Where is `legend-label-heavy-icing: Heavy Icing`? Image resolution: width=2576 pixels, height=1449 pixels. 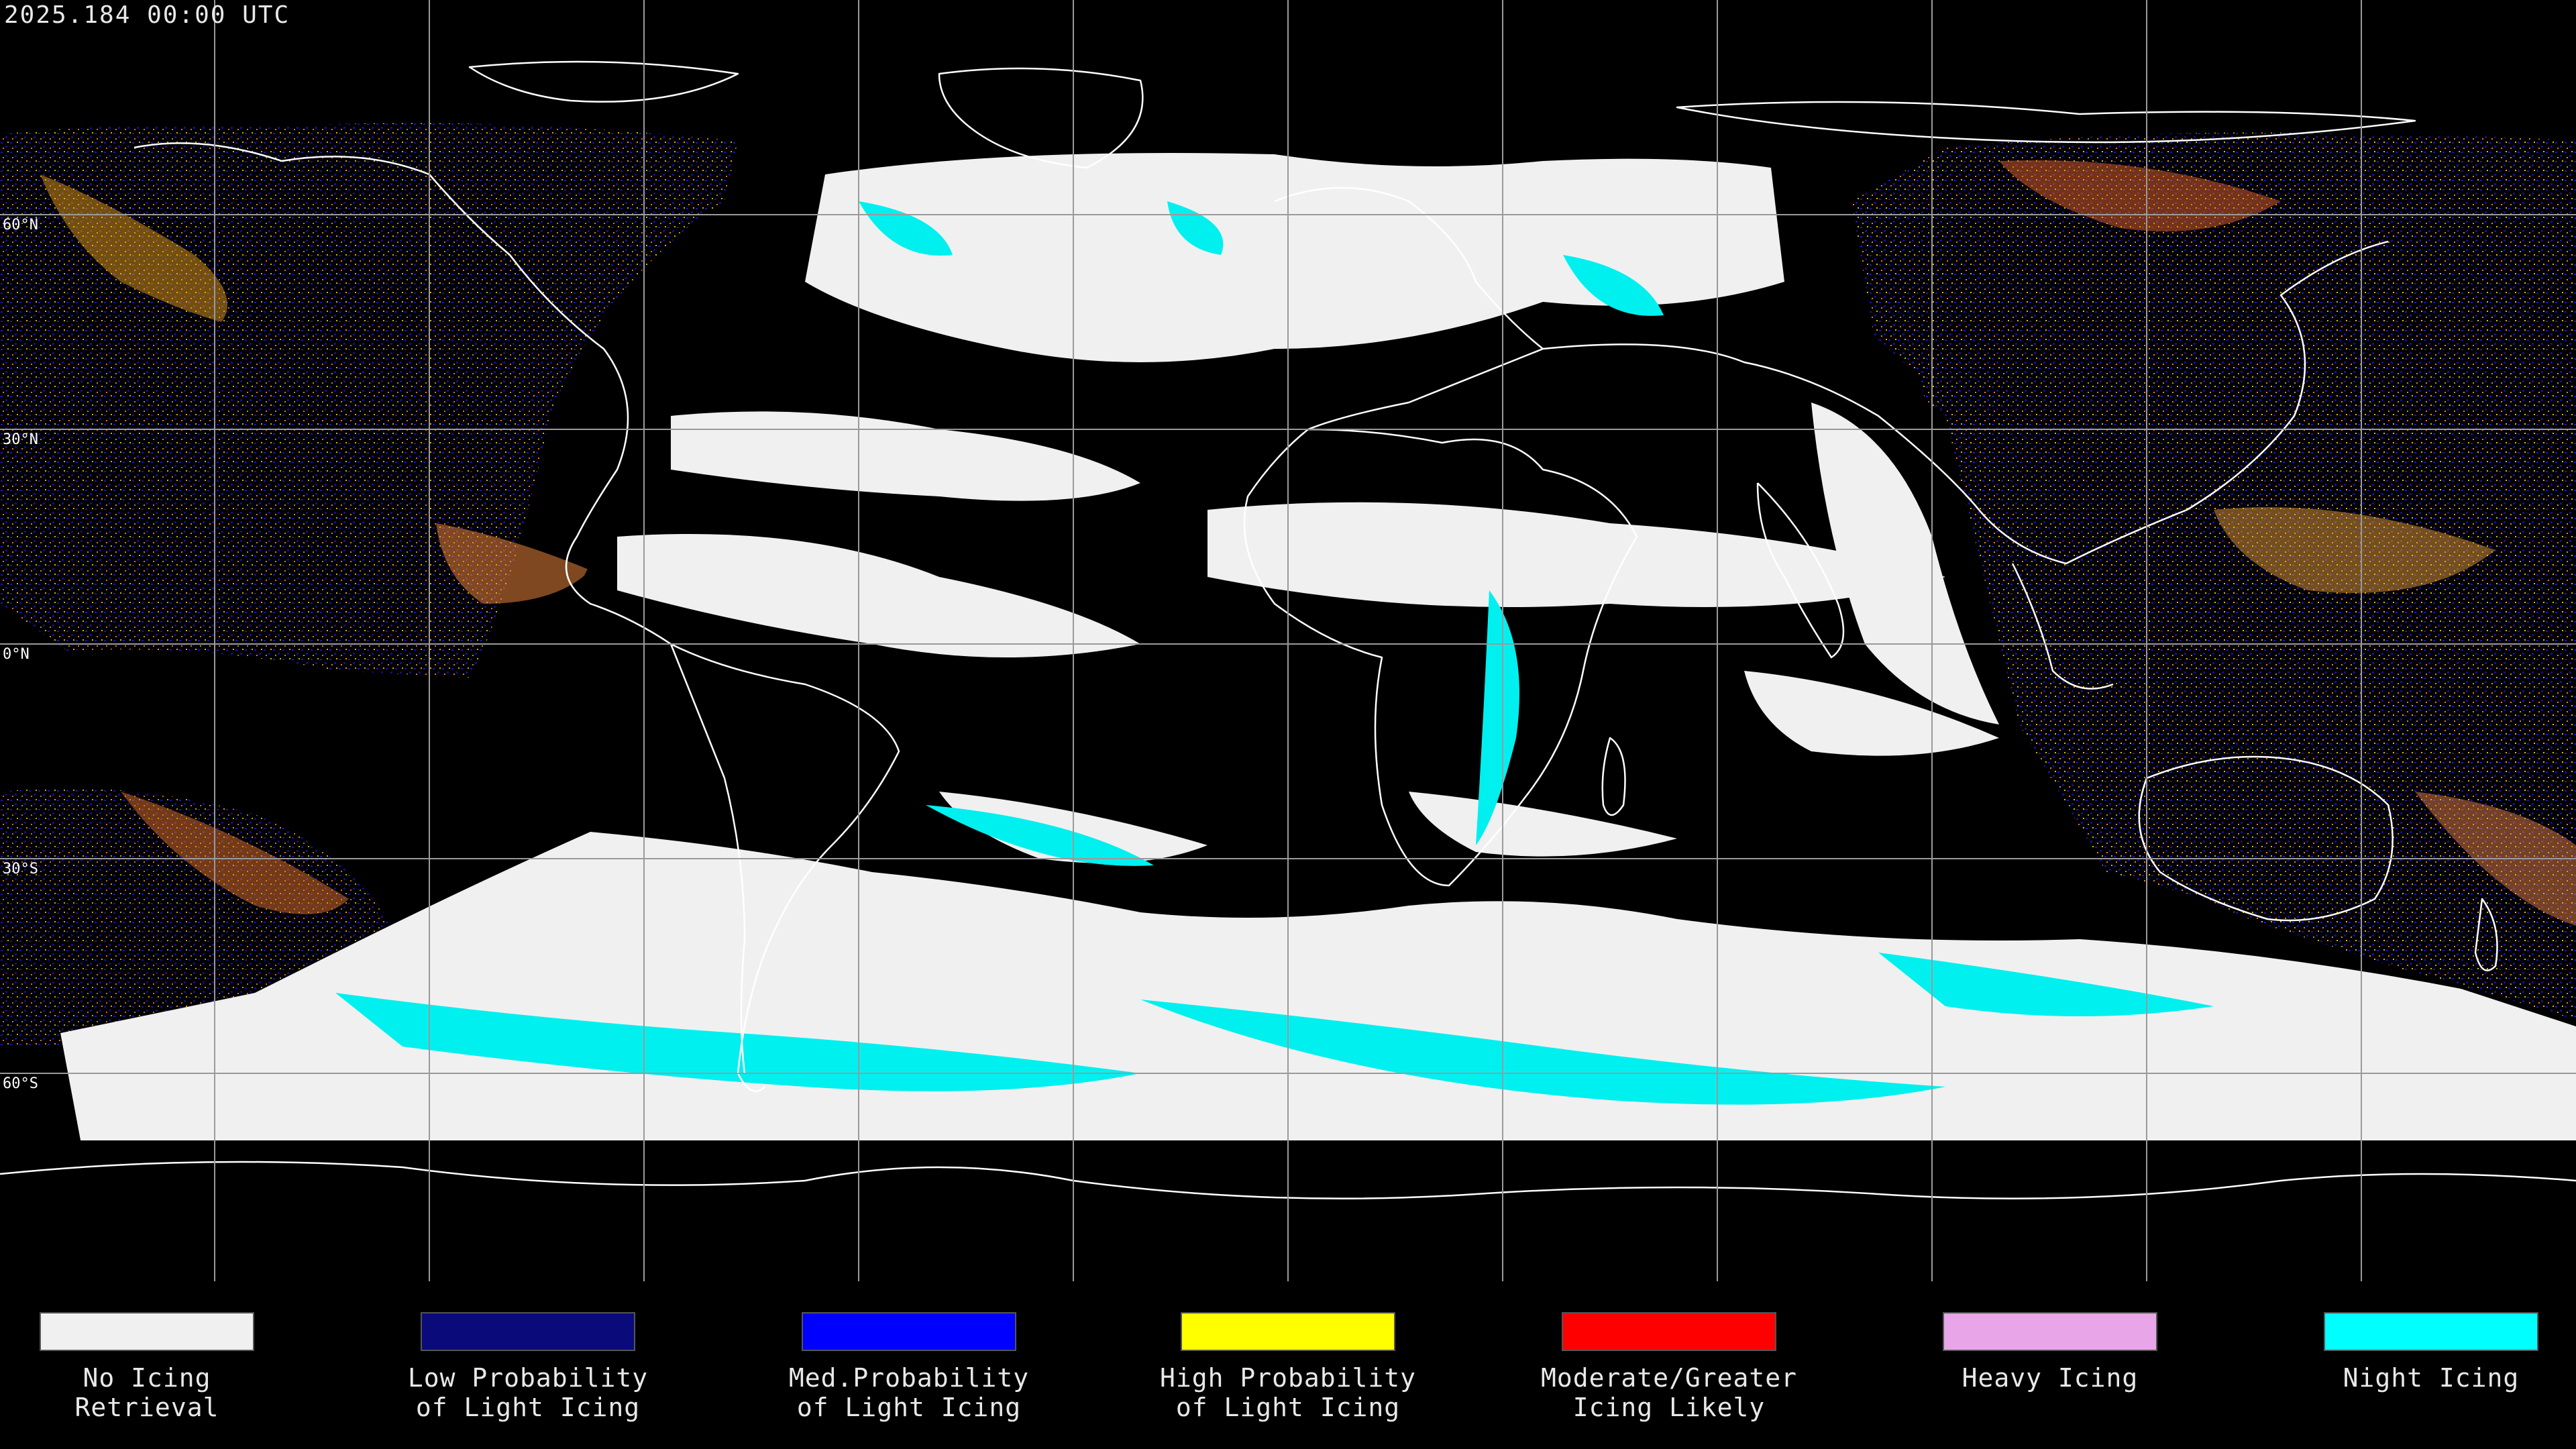
legend-label-heavy-icing: Heavy Icing is located at coordinates (2050, 1378).